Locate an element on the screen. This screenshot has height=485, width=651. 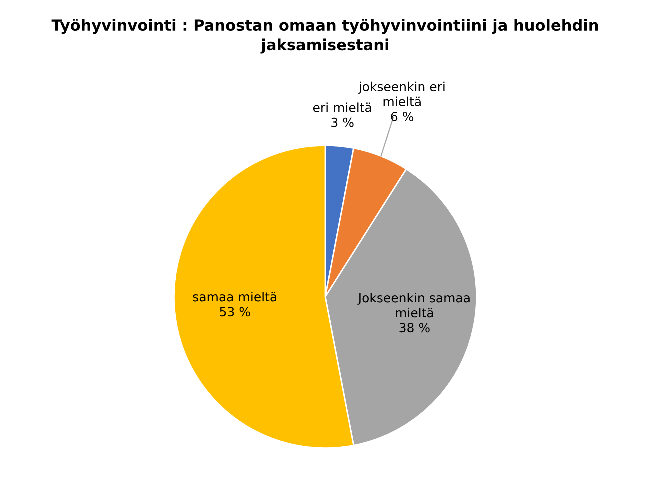
slice-label: Jokseenkin samaa mieltä is located at coordinates (414, 305).